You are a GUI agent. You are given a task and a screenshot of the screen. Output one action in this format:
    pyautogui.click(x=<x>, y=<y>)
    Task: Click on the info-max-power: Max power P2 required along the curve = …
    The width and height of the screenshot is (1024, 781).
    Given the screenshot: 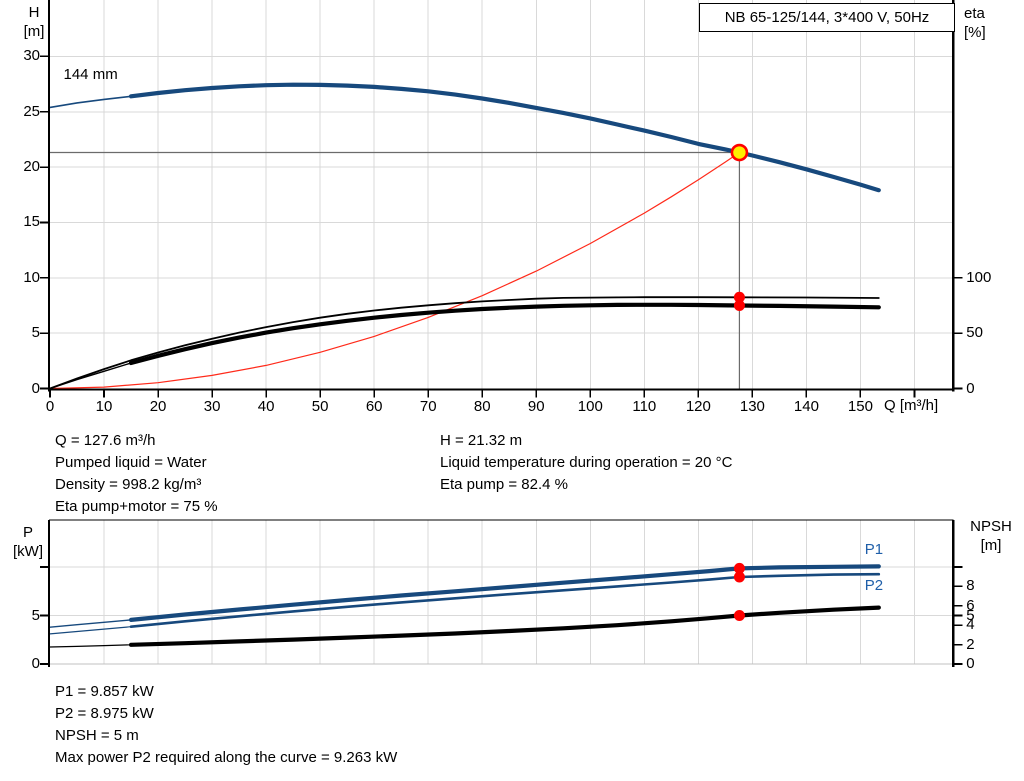 What is the action you would take?
    pyautogui.click(x=226, y=757)
    